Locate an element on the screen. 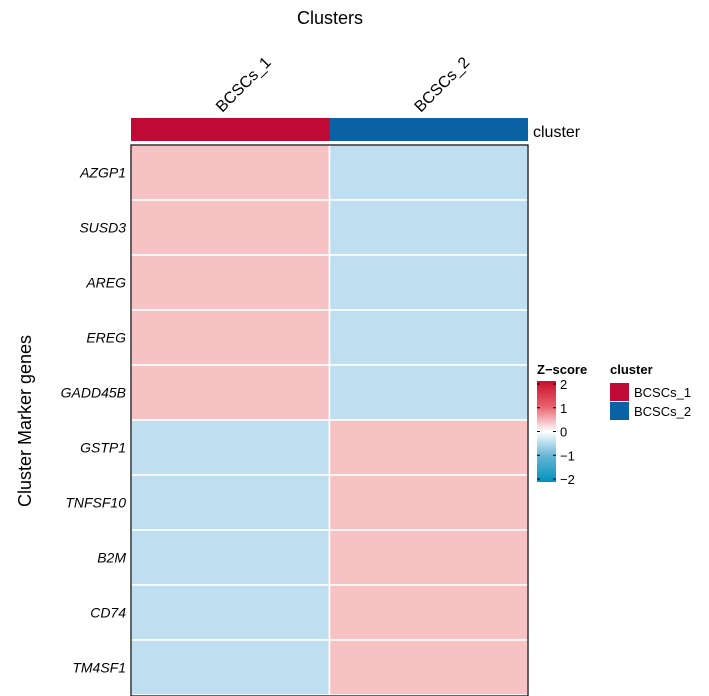  colorbar-tick-label: −2 is located at coordinates (567, 479).